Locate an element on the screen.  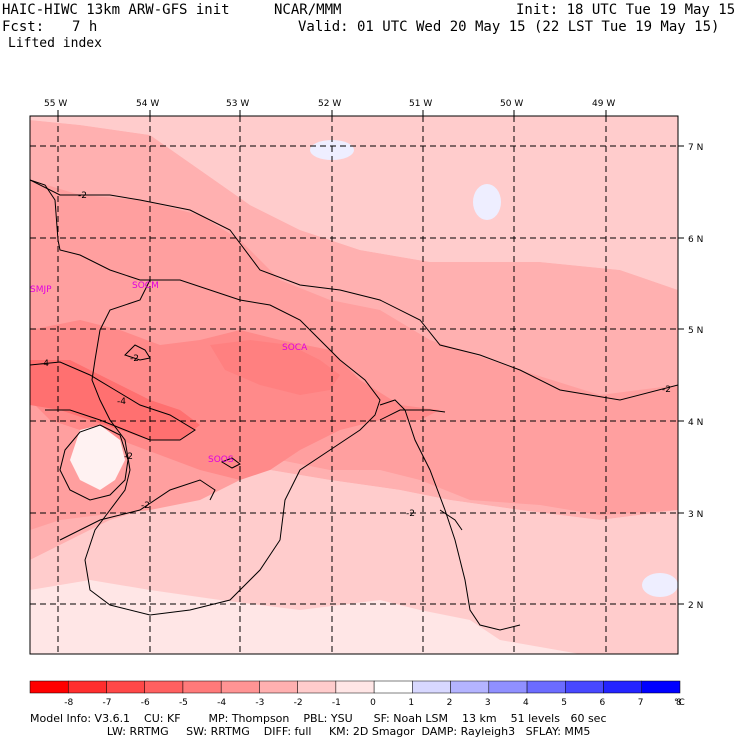
colorbar-tick-label: 4 is located at coordinates (526, 703).